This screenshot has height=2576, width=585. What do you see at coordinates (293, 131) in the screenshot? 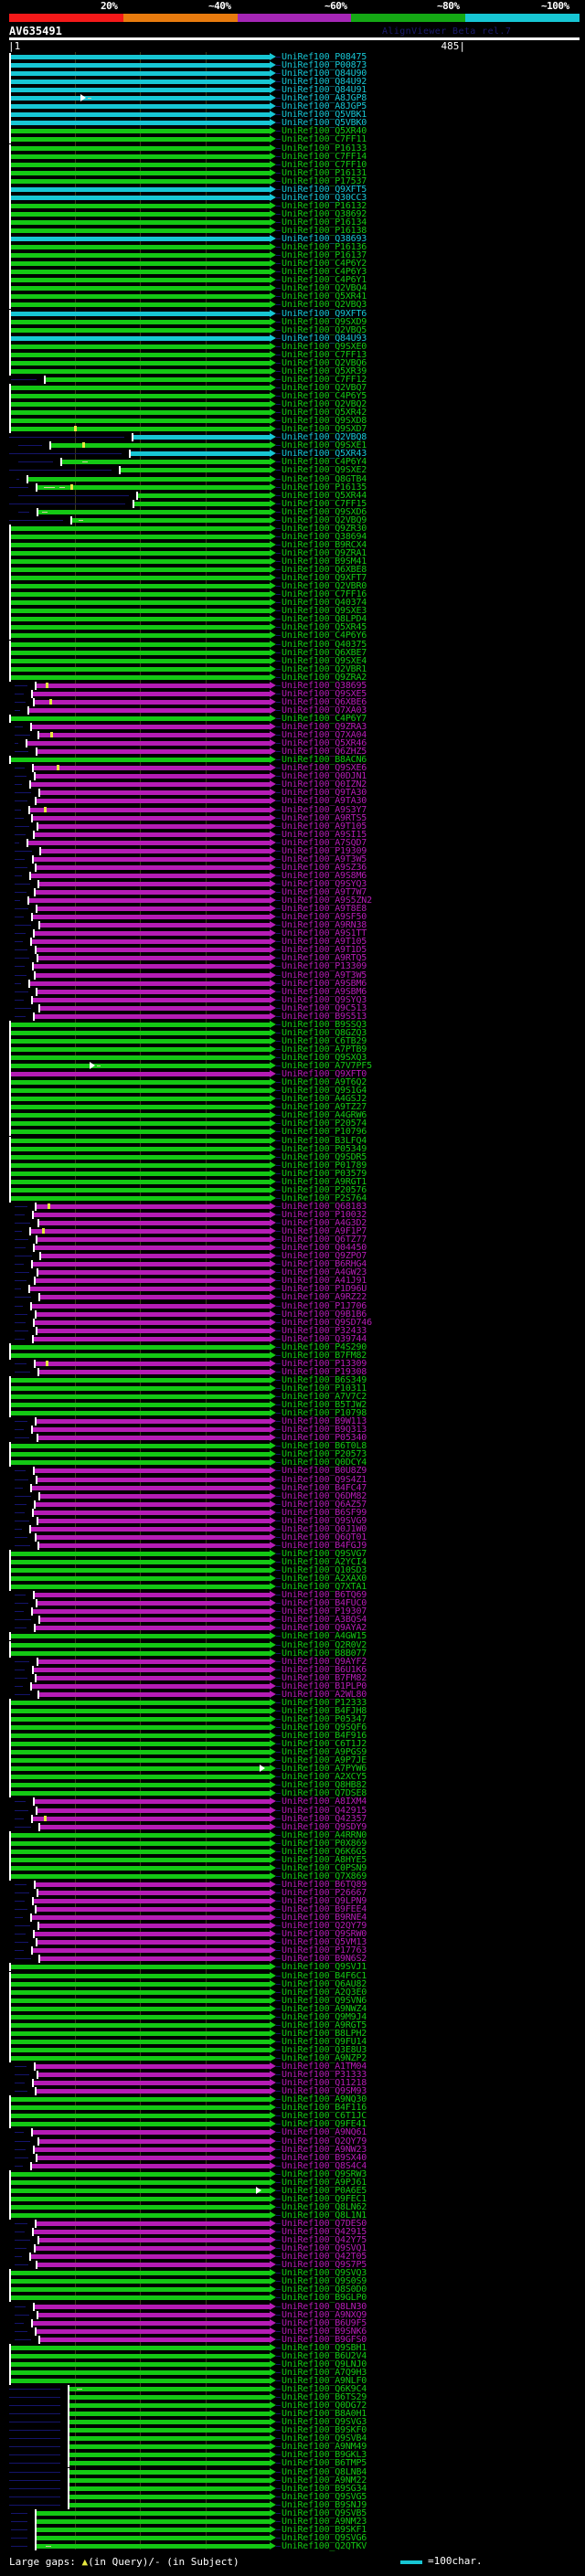
I see `alignment-row: UniRef100_Q5XR40` at bounding box center [293, 131].